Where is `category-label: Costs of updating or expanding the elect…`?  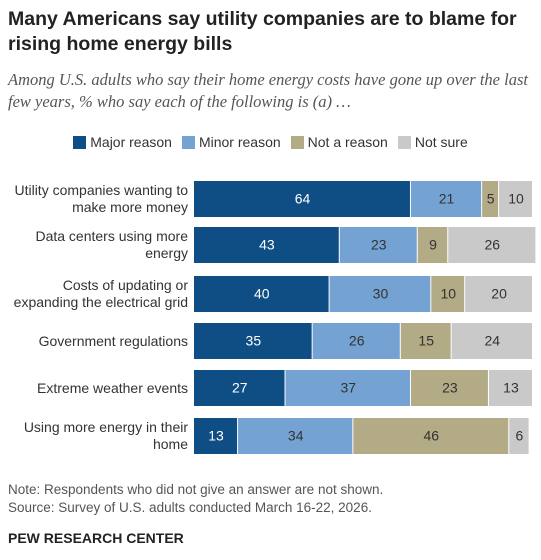 category-label: Costs of updating or expanding the elect… is located at coordinates (100, 293).